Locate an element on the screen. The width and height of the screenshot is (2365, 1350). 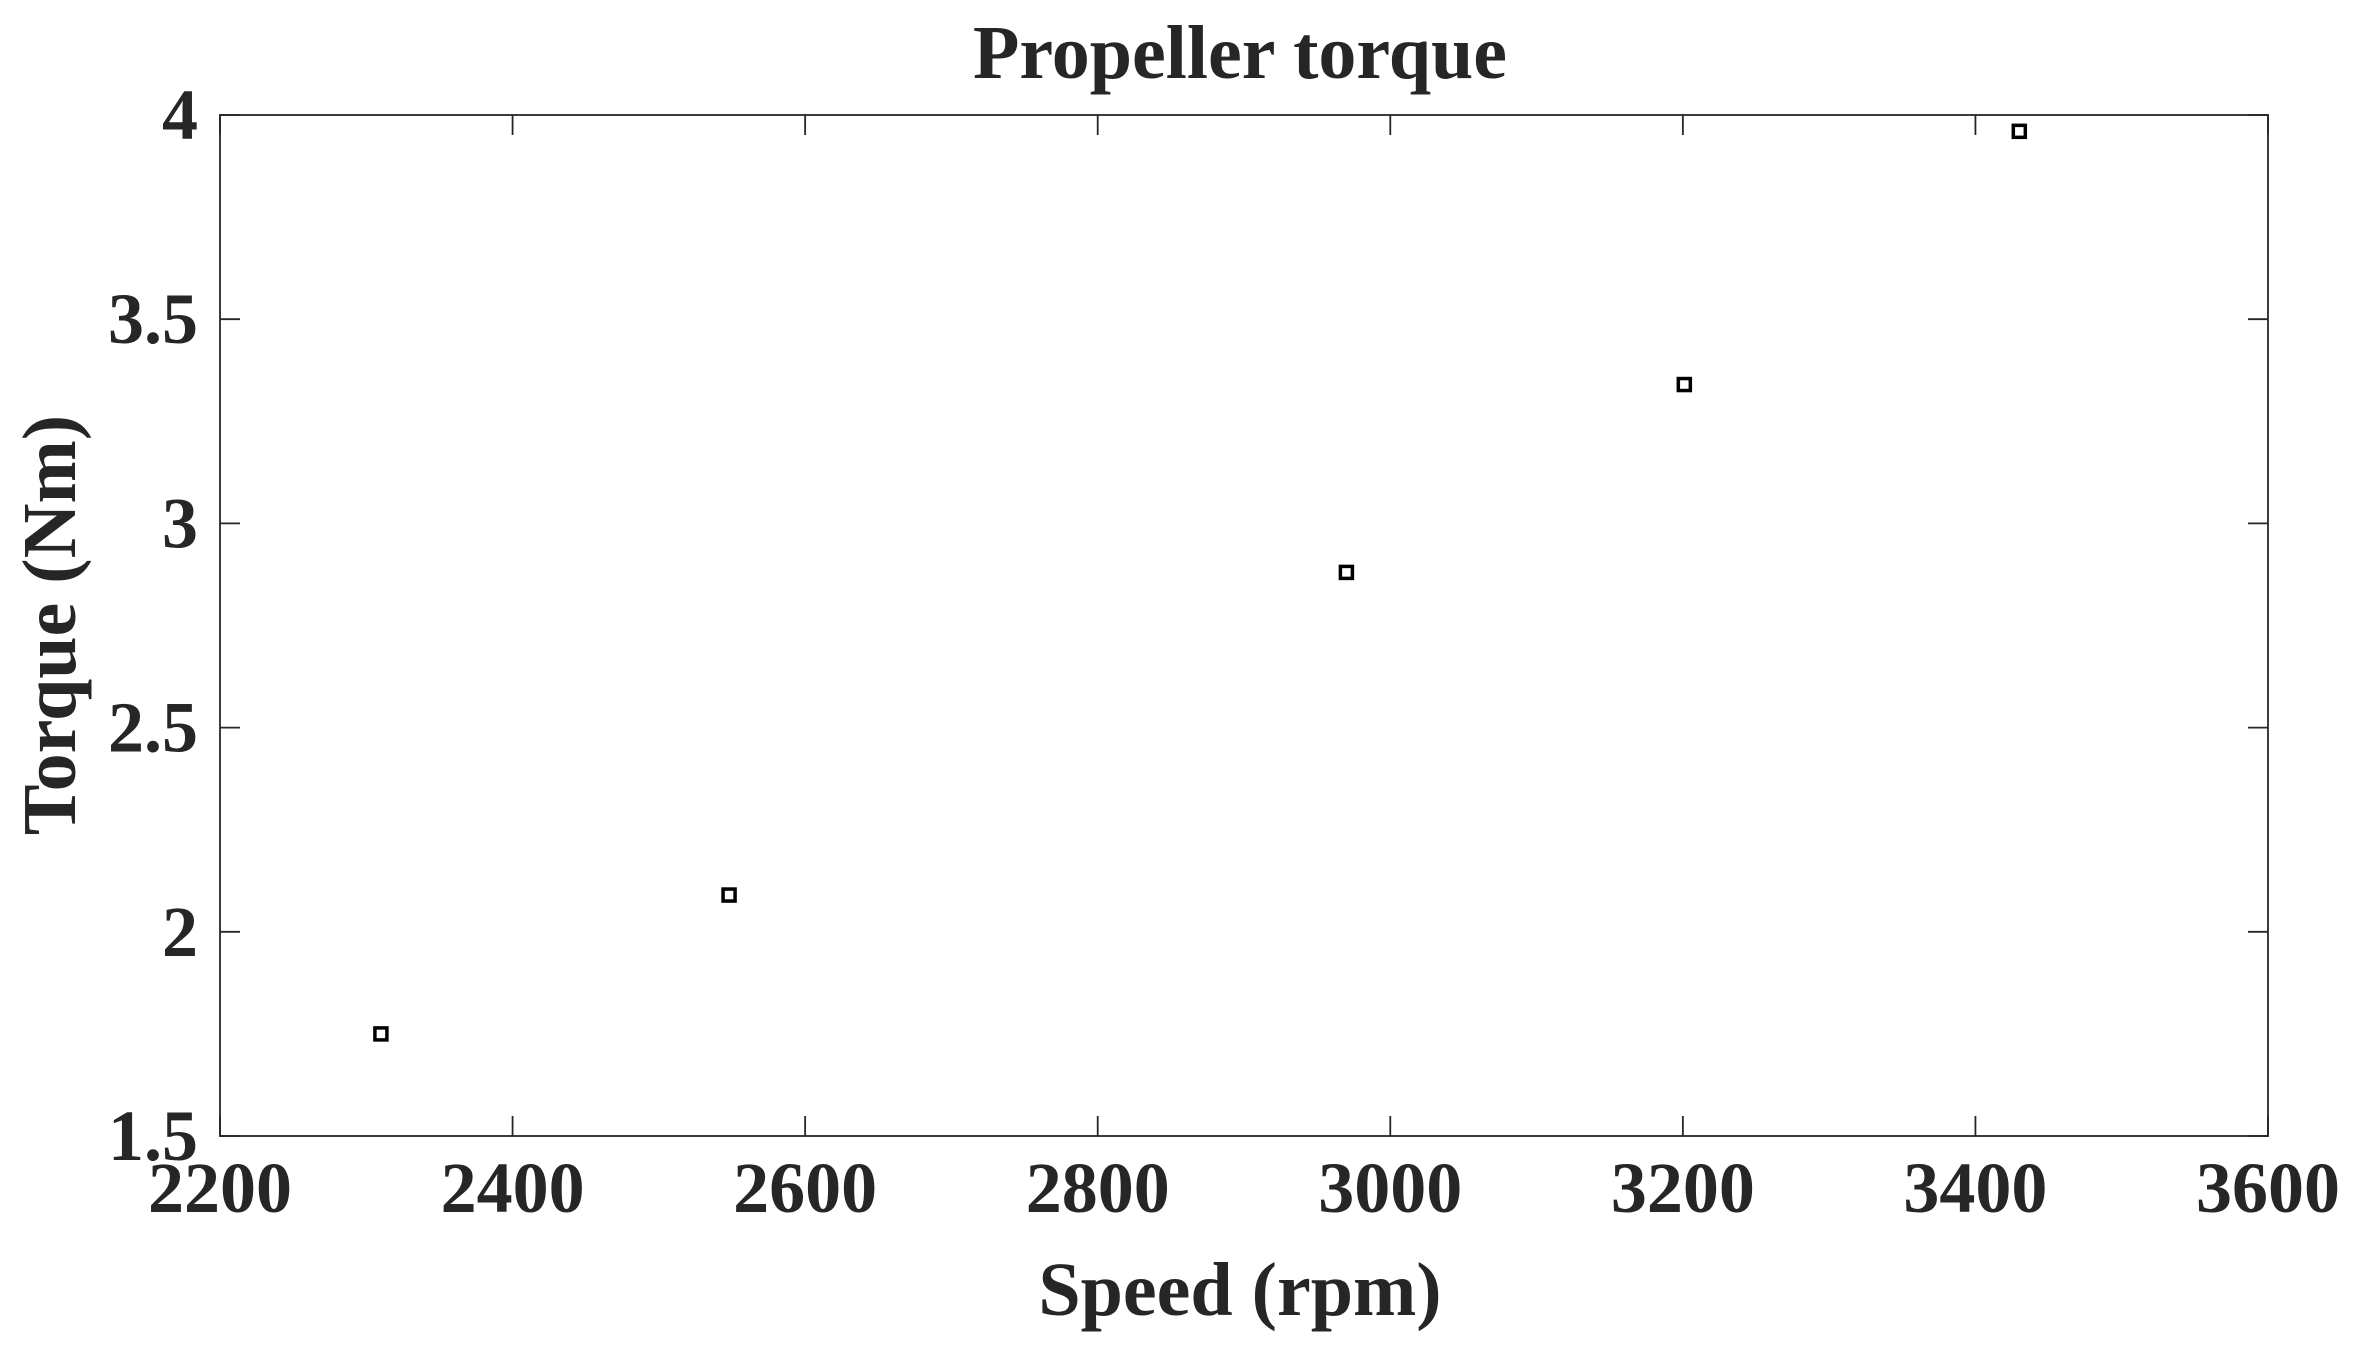
y-axis-label: Torque (Nm) is located at coordinates (50, 625).